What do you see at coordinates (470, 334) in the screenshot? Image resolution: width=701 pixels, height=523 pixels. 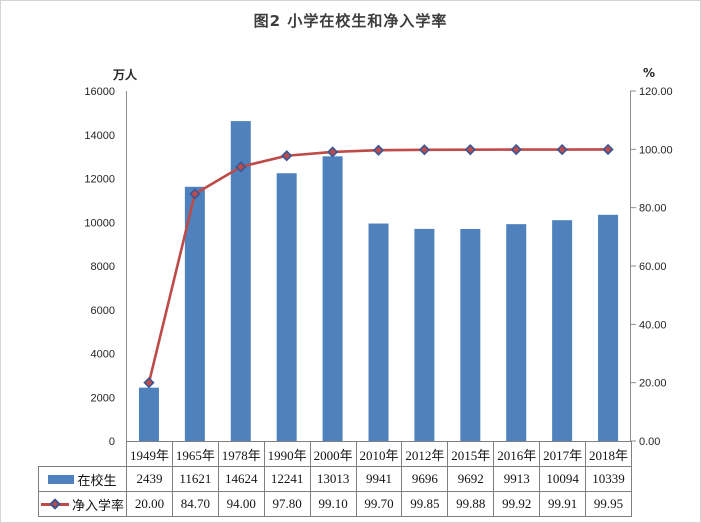 I see `bar-2015年` at bounding box center [470, 334].